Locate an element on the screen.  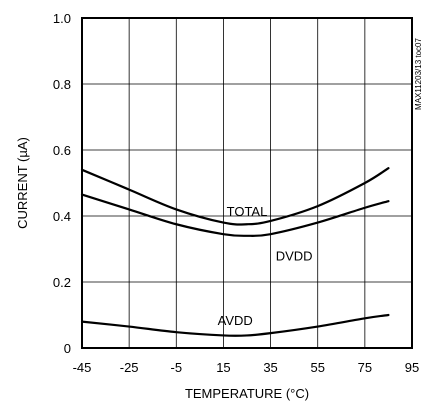
series-label-avdd: AVDD is located at coordinates (235, 320).